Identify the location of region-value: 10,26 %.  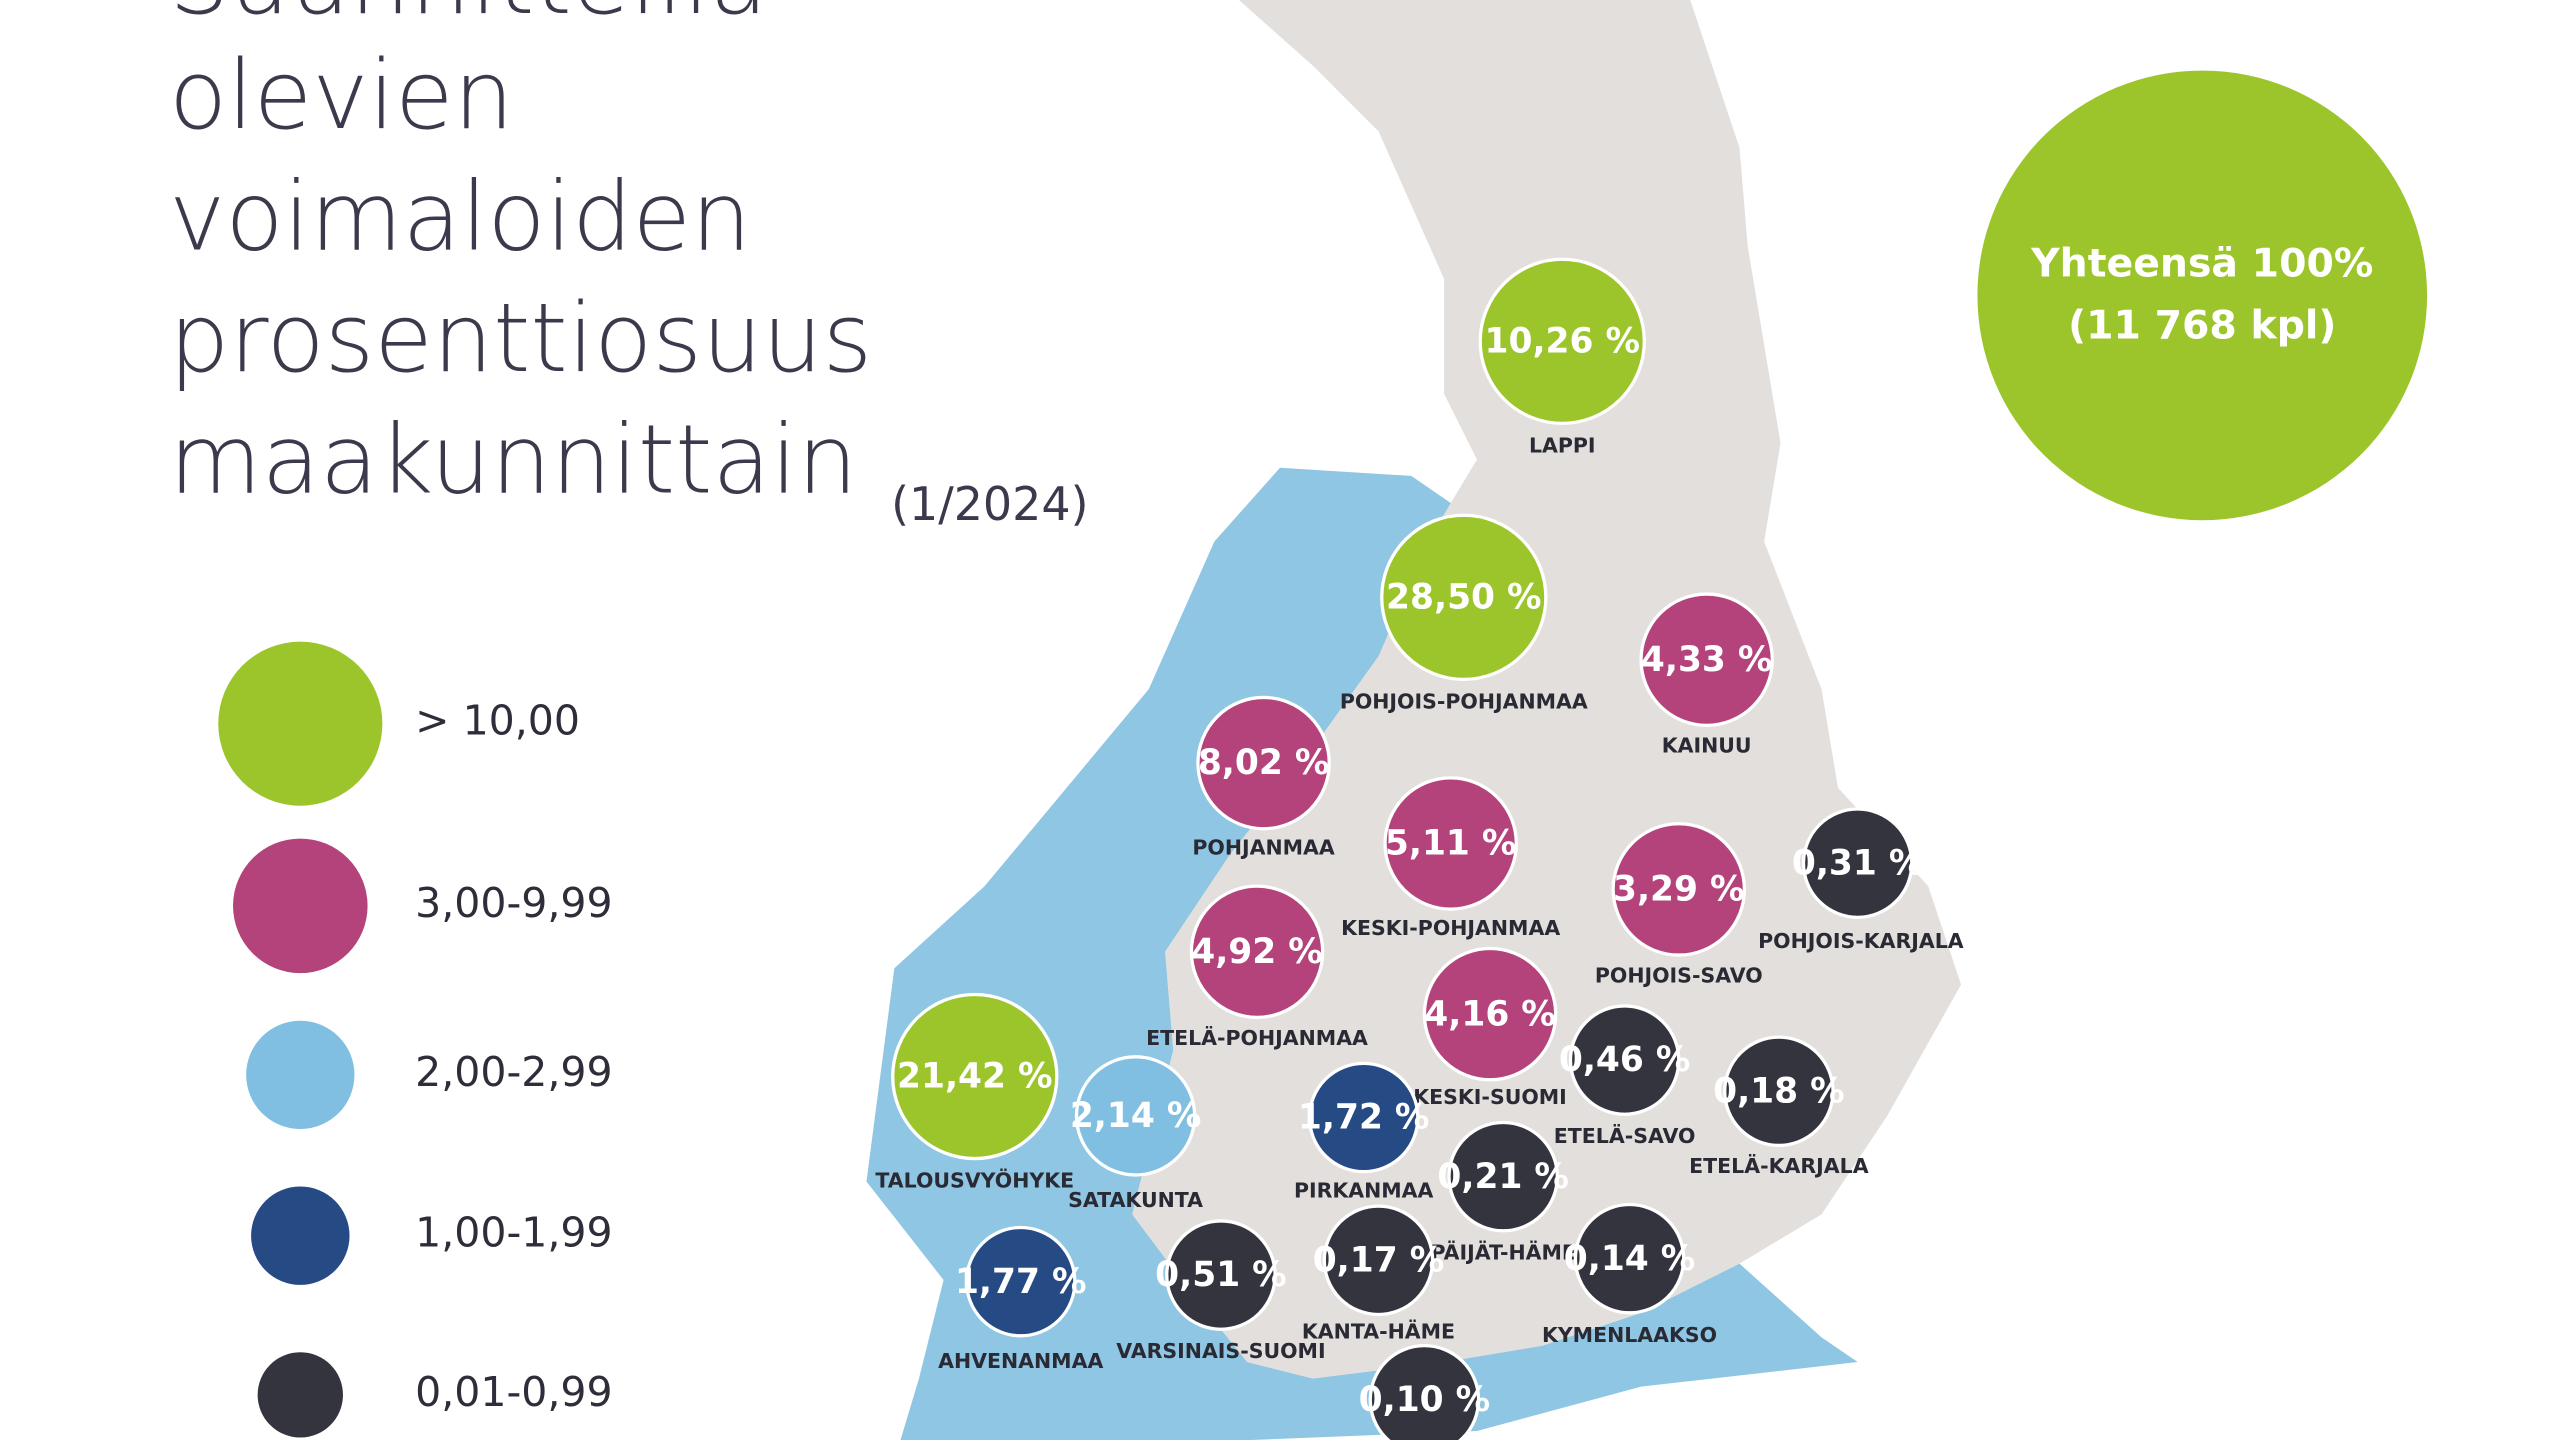
(1563, 341).